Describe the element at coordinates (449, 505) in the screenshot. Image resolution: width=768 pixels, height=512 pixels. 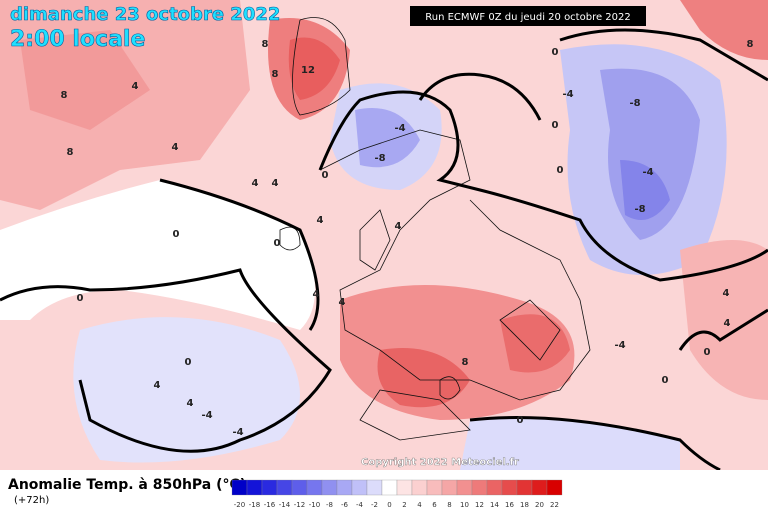
I see `colorbar-tick-label: 8` at that location.